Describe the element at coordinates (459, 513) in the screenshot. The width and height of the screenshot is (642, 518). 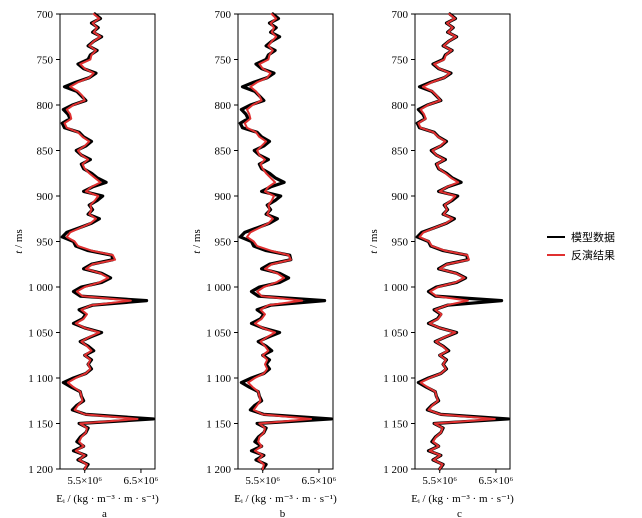
I see `panel-label: c` at that location.